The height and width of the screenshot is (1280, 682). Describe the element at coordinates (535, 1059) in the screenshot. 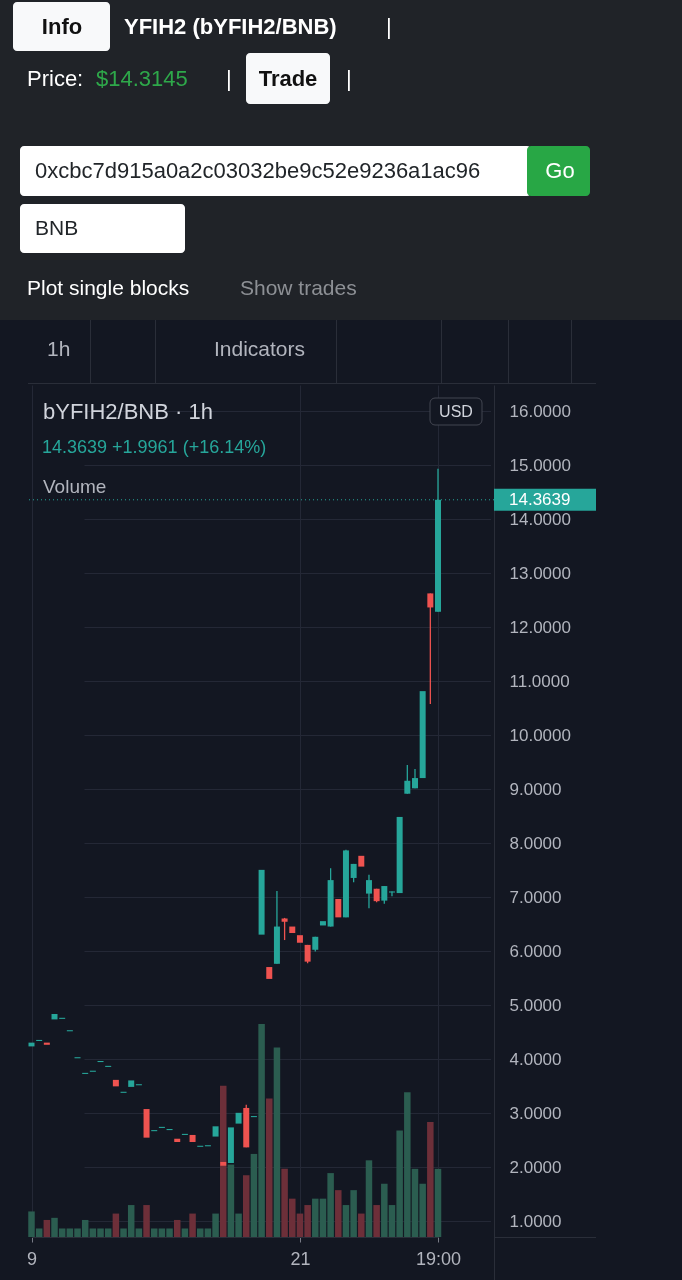

I see `y-tick-label: 4.0000` at that location.